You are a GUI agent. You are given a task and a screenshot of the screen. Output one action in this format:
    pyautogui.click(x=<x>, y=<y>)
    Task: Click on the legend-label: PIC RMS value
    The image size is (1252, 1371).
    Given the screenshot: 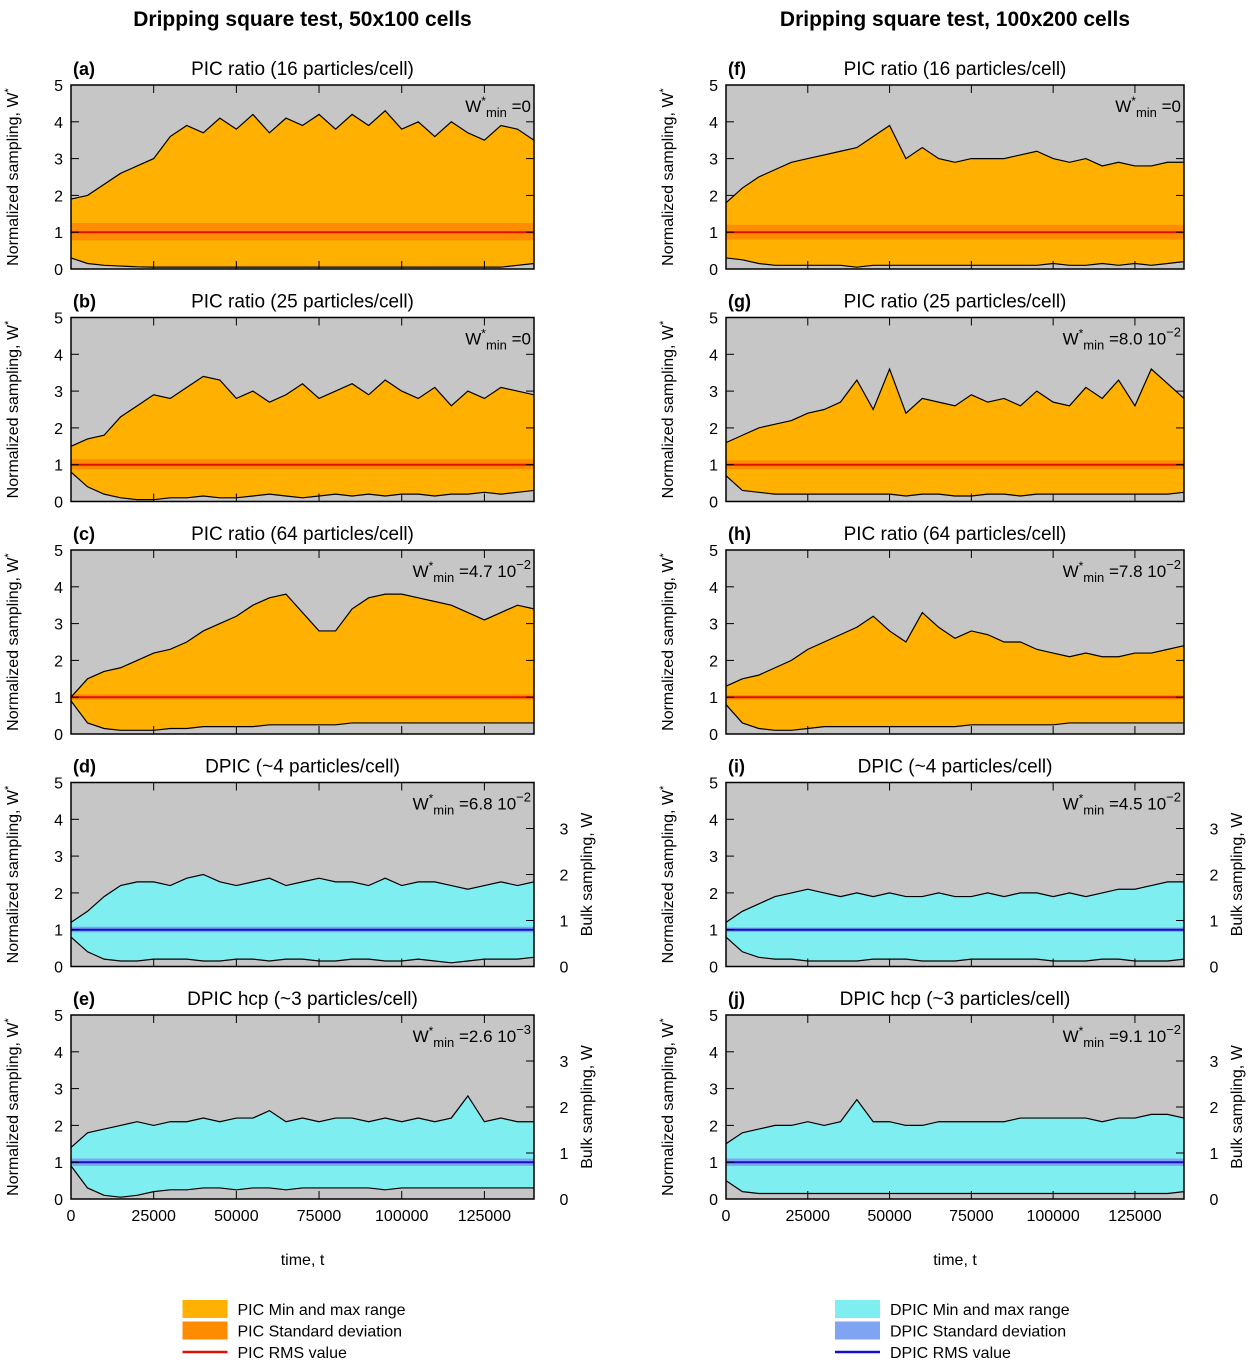 What is the action you would take?
    pyautogui.click(x=292, y=1353)
    